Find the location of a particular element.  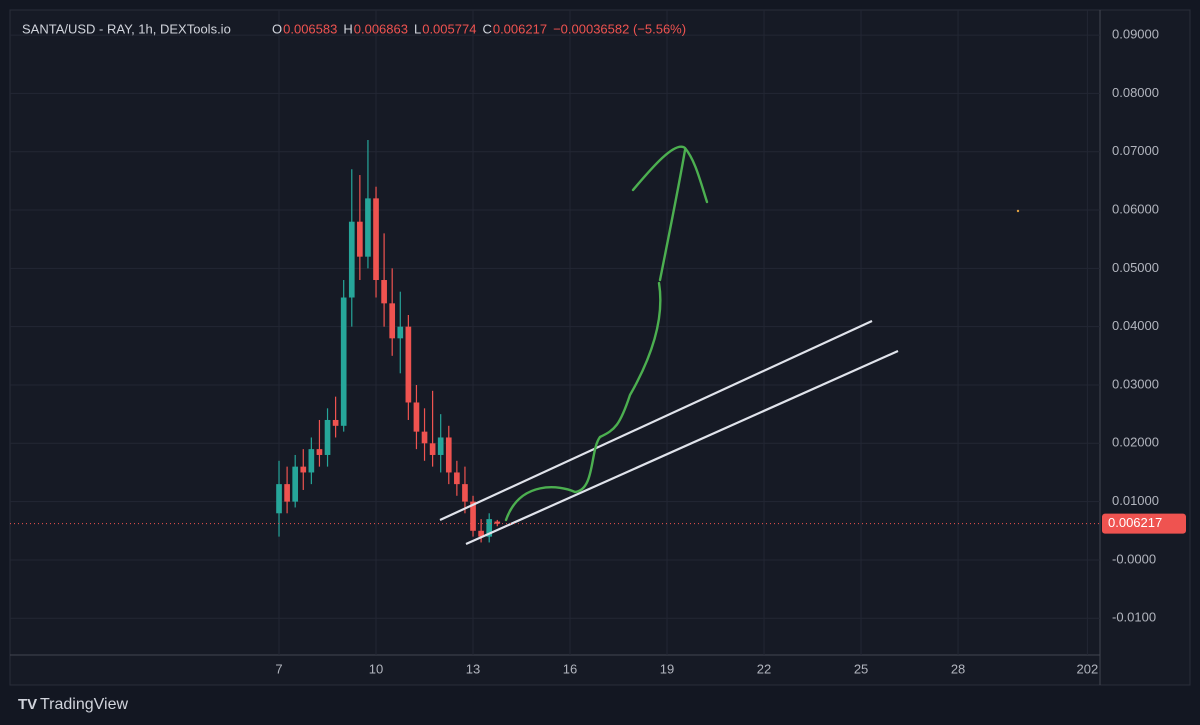

y-tick-label: 0.01000 is located at coordinates (1135, 500).